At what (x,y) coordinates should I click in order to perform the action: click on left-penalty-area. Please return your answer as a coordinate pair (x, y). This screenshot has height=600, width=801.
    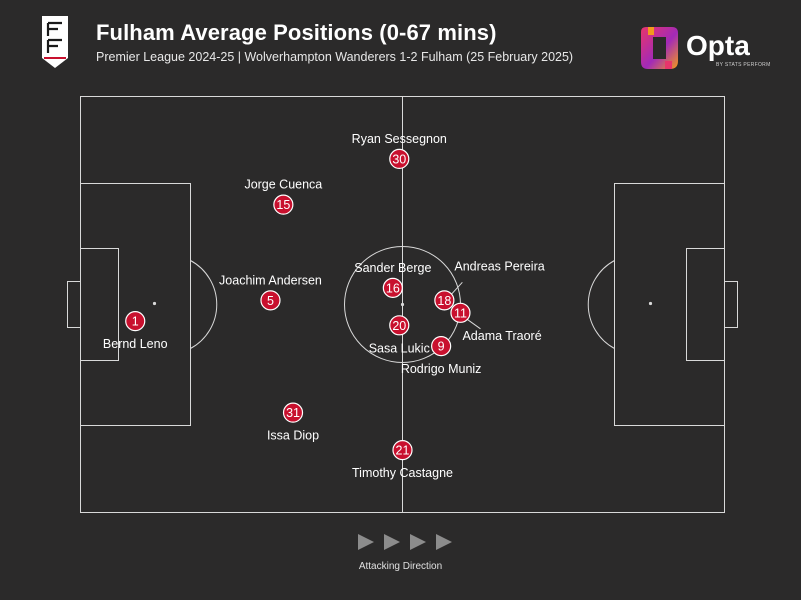
    Looking at the image, I should click on (135, 304).